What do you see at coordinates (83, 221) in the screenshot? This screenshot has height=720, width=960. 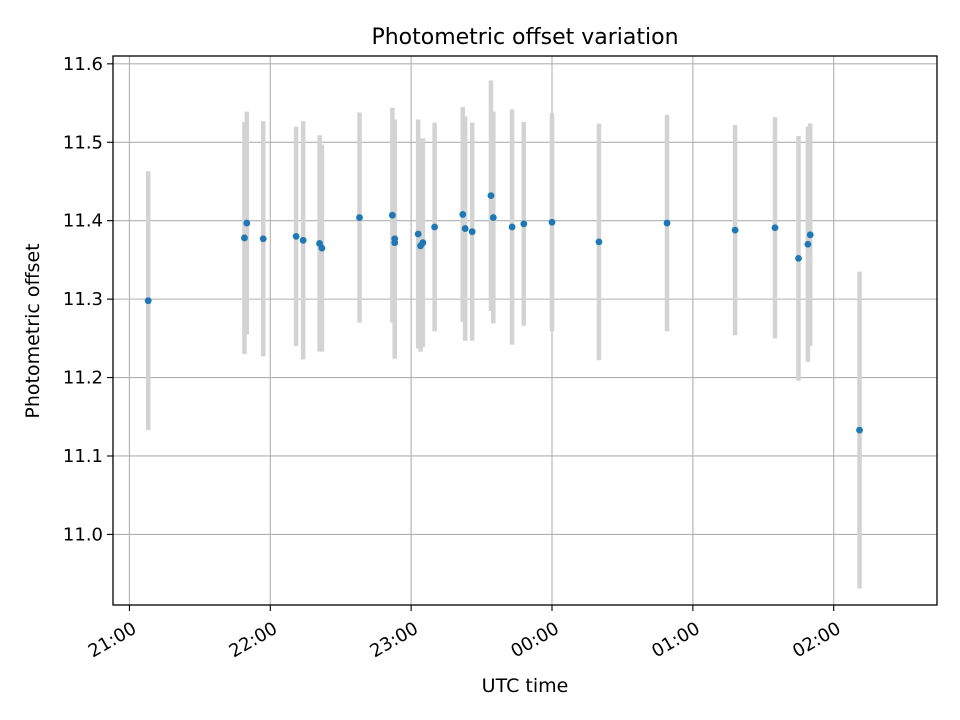 I see `y-tick-label: 11.4` at bounding box center [83, 221].